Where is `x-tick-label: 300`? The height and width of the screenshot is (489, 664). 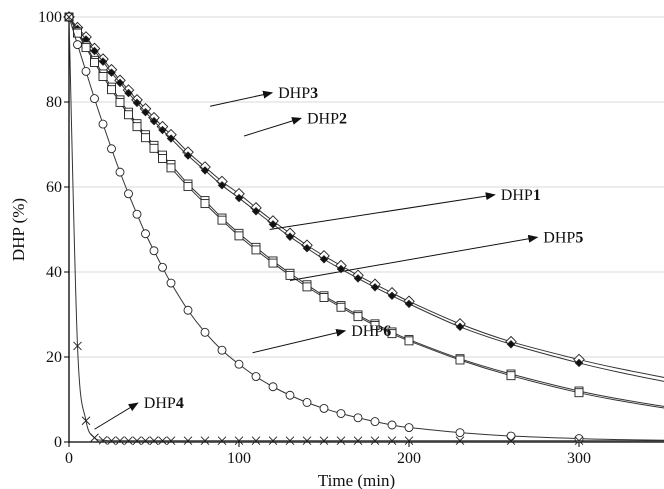 x-tick-label: 300 is located at coordinates (579, 458).